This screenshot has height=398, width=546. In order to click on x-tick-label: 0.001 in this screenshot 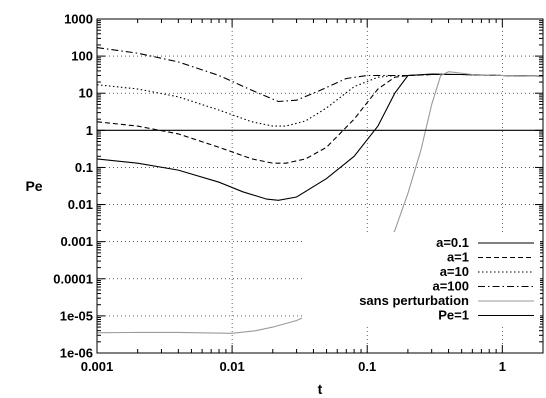, I will do `click(97, 366)`.